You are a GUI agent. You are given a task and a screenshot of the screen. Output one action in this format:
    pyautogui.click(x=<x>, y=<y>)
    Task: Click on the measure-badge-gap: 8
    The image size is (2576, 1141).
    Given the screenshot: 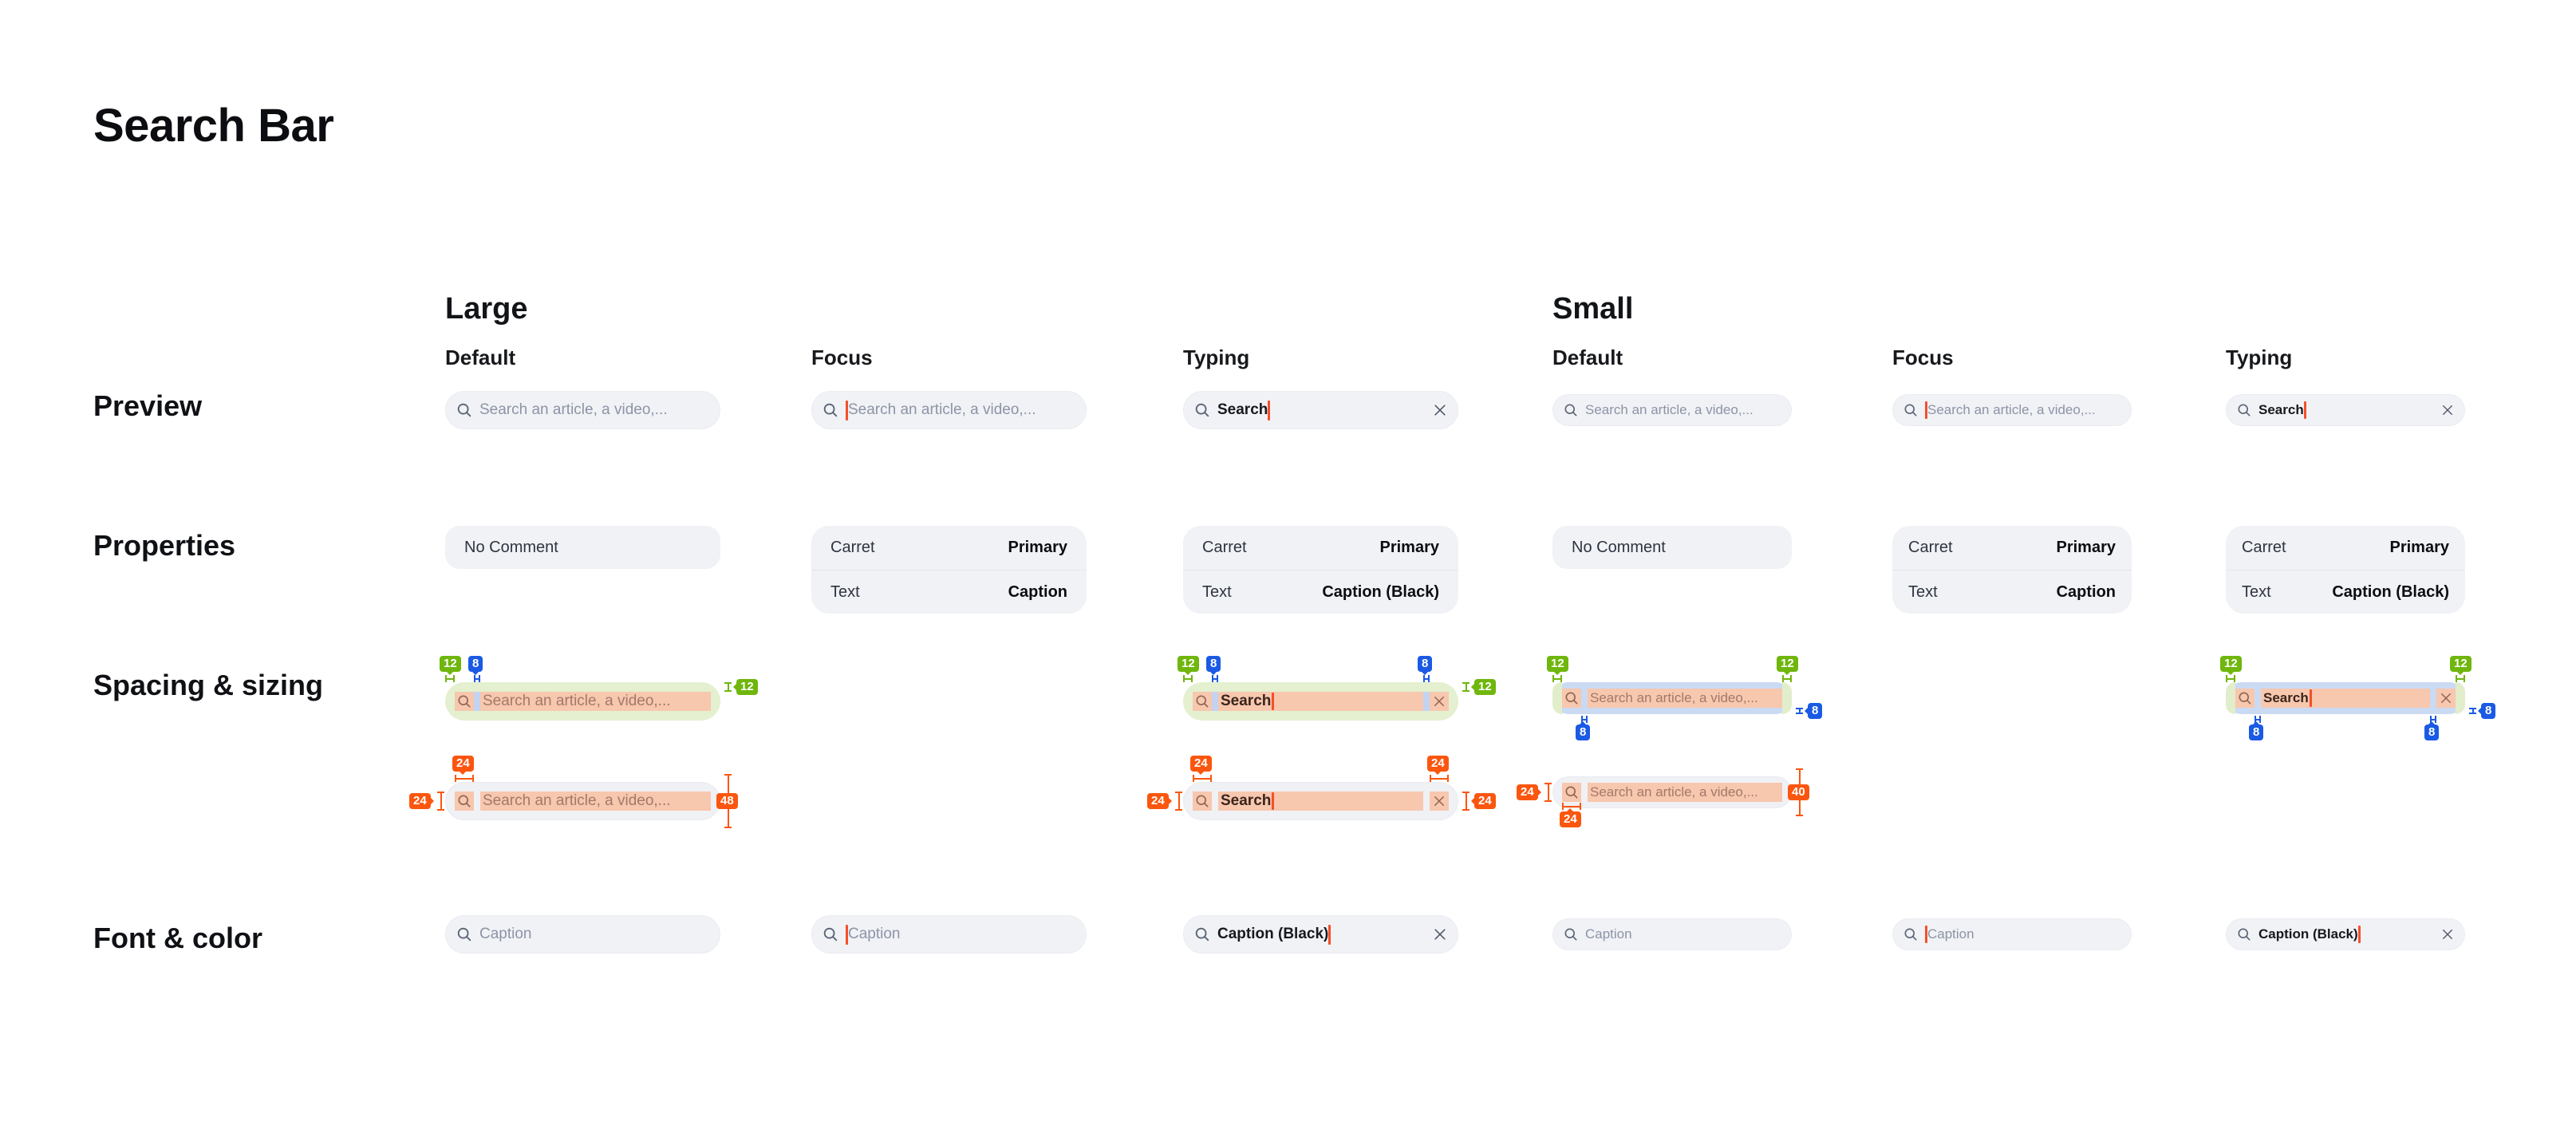 What is the action you would take?
    pyautogui.click(x=2257, y=730)
    